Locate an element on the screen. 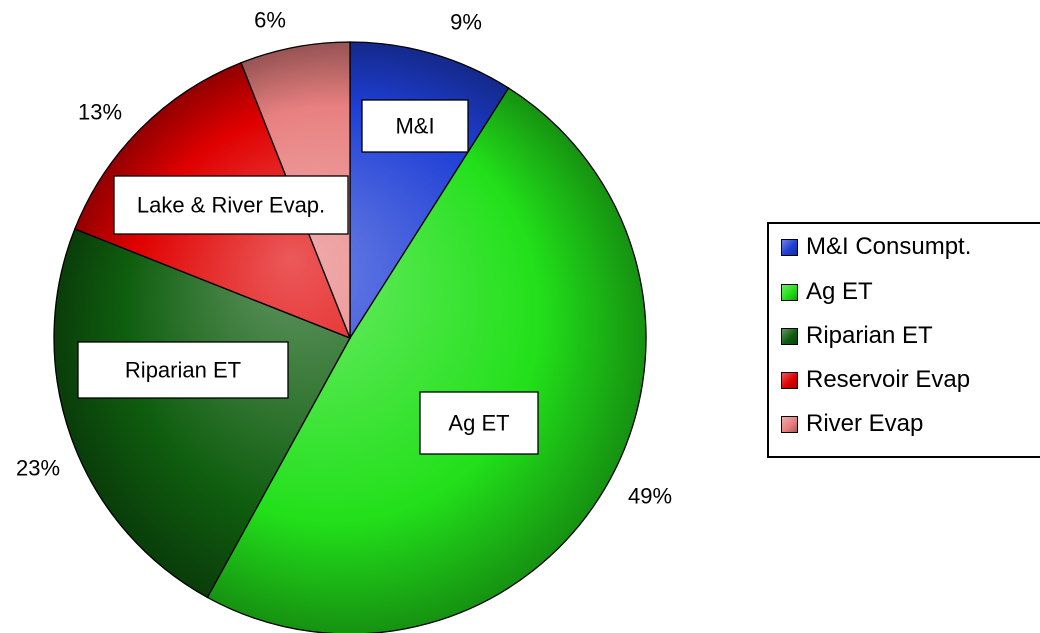  legend-item-mi: M&I Consumpt. is located at coordinates (876, 247).